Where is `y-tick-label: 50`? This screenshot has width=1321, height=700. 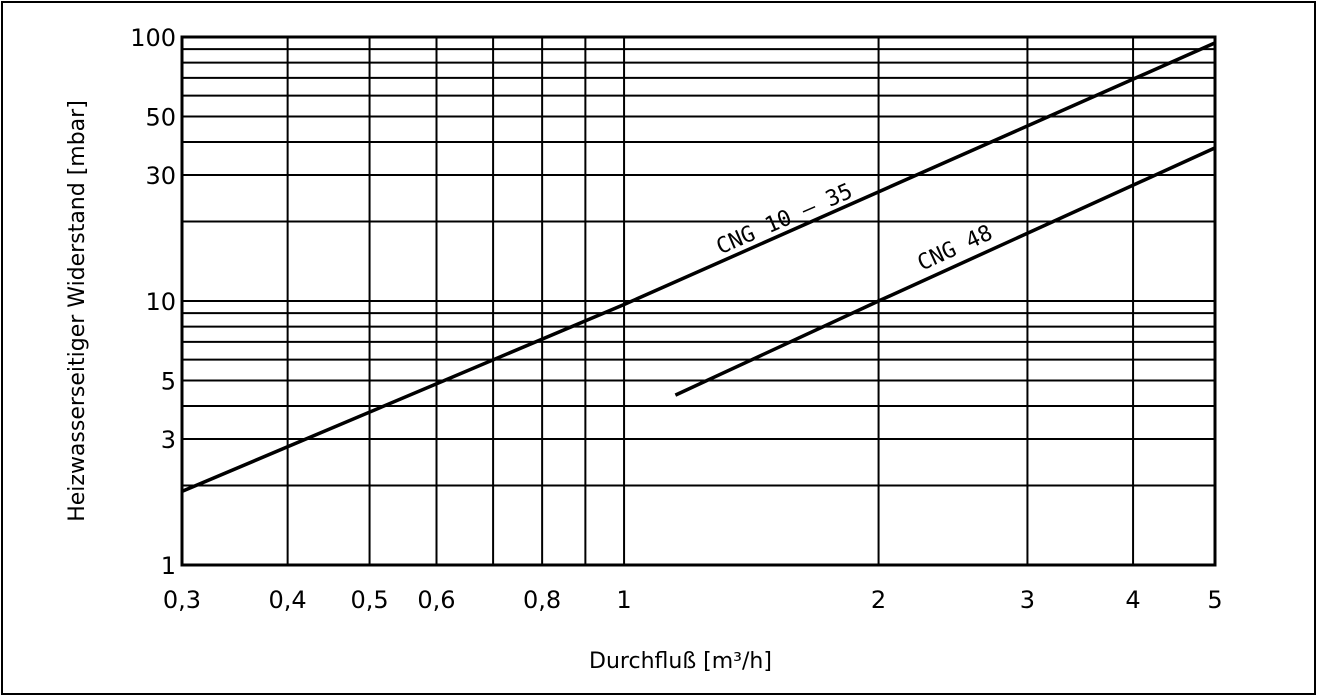
y-tick-label: 50 is located at coordinates (160, 117).